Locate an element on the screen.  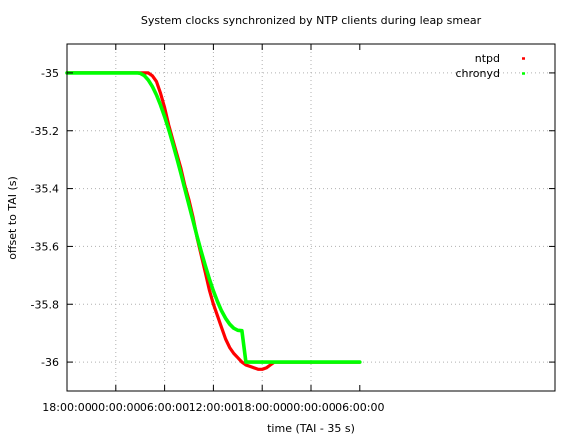
x-tick-label: 12:00:00 is located at coordinates (213, 407).